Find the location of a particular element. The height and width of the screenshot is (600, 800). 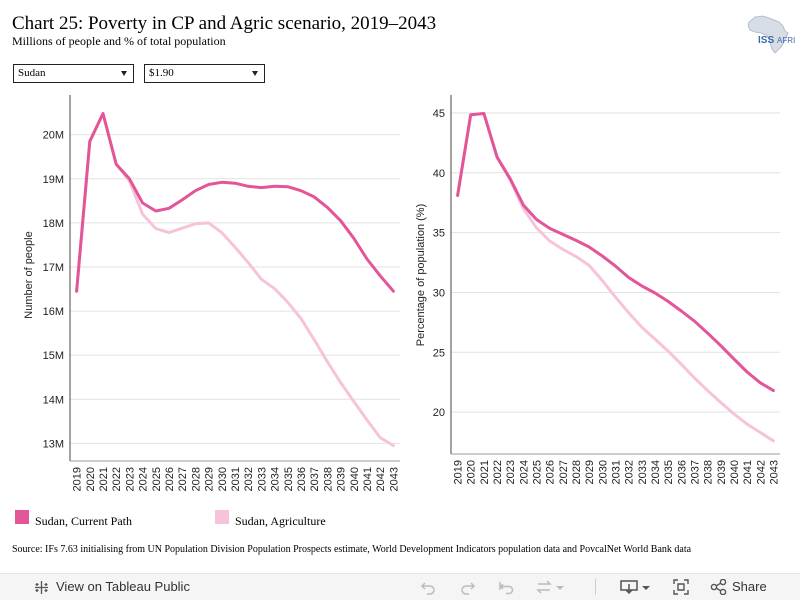

logo-text: ISS is located at coordinates (766, 40).